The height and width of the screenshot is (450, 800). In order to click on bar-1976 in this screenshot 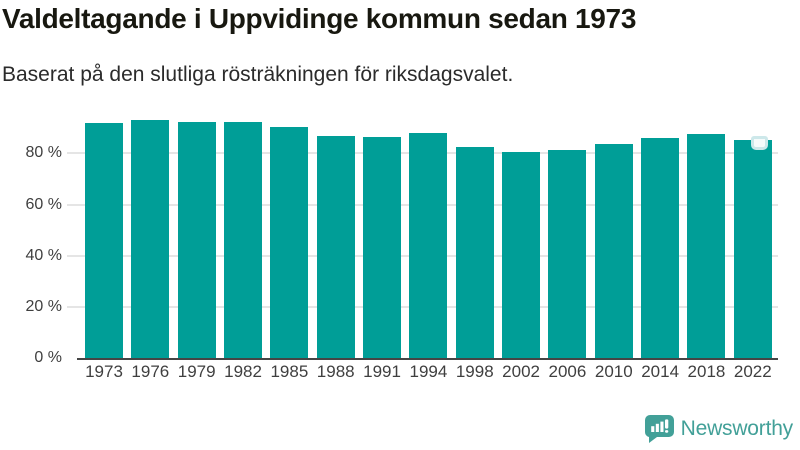, I will do `click(150, 239)`.